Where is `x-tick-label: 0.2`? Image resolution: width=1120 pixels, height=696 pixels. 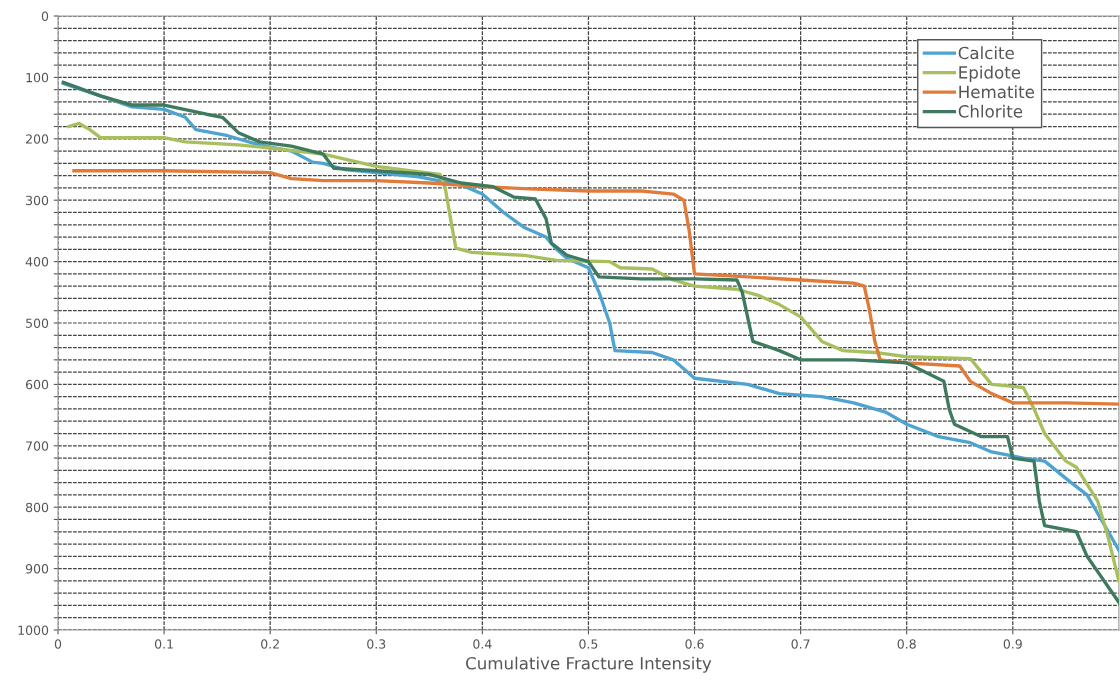
x-tick-label: 0.2 is located at coordinates (270, 644).